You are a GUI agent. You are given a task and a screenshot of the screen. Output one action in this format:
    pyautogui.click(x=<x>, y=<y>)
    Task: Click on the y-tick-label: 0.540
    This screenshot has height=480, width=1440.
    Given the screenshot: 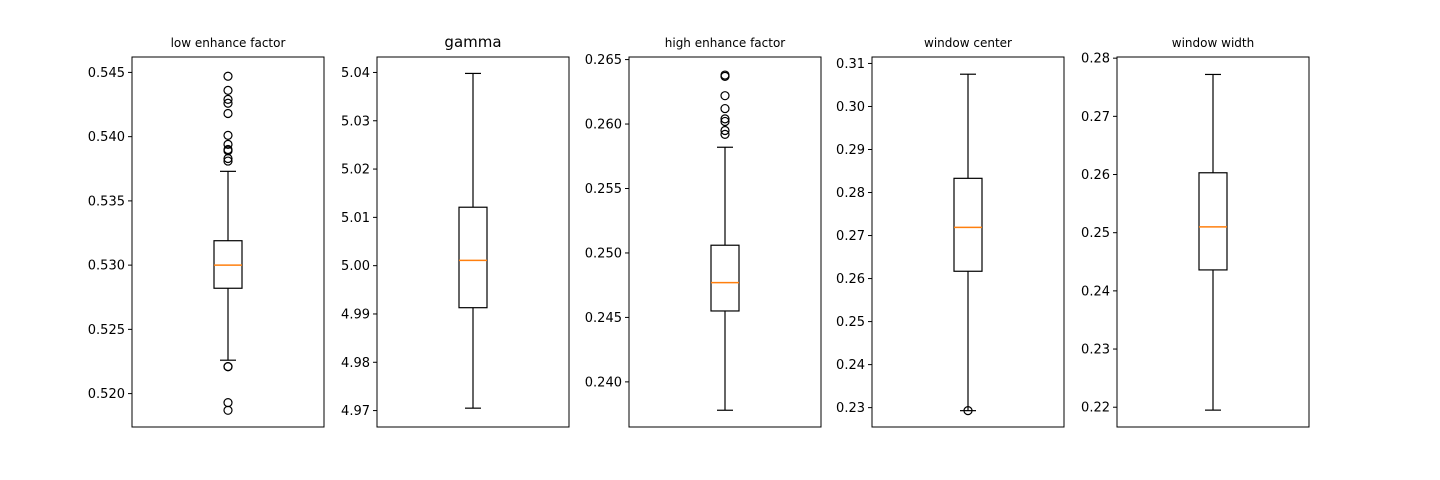 What is the action you would take?
    pyautogui.click(x=106, y=137)
    